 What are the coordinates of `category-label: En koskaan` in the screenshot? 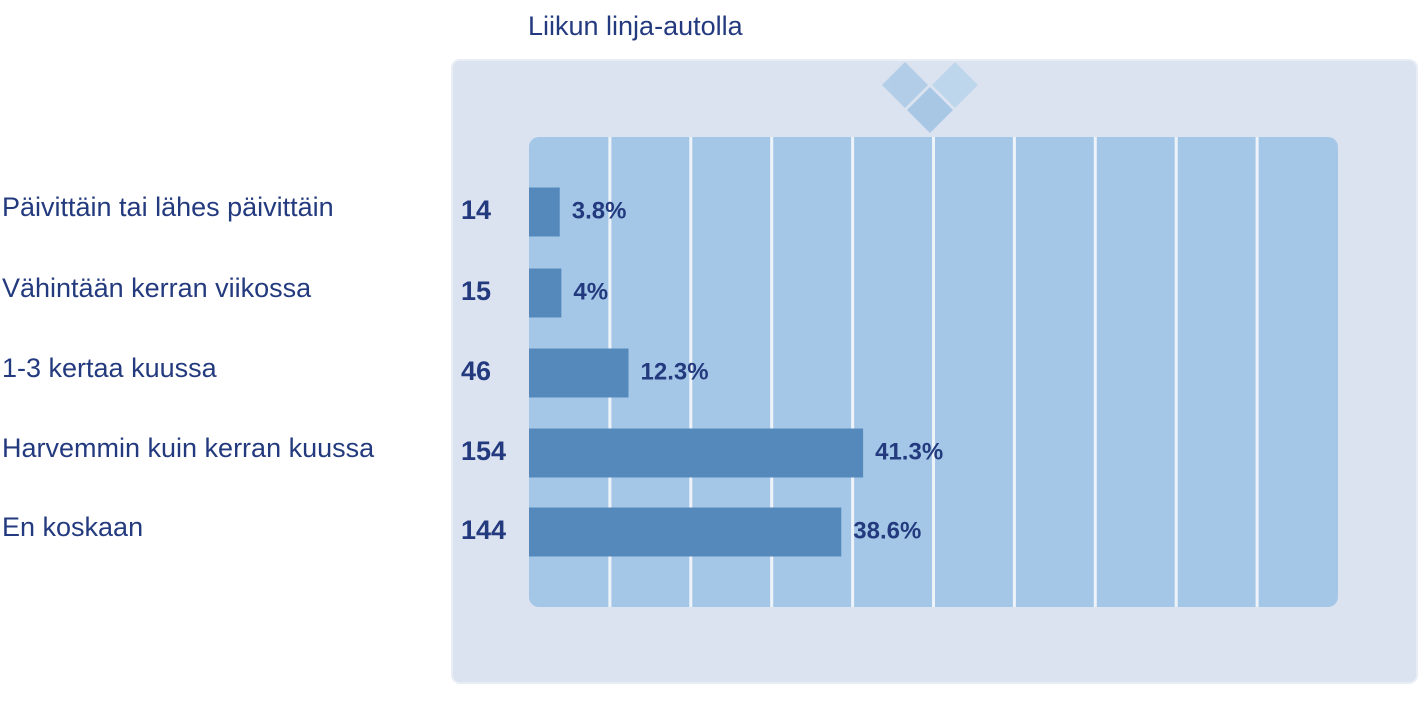 It's located at (72, 527).